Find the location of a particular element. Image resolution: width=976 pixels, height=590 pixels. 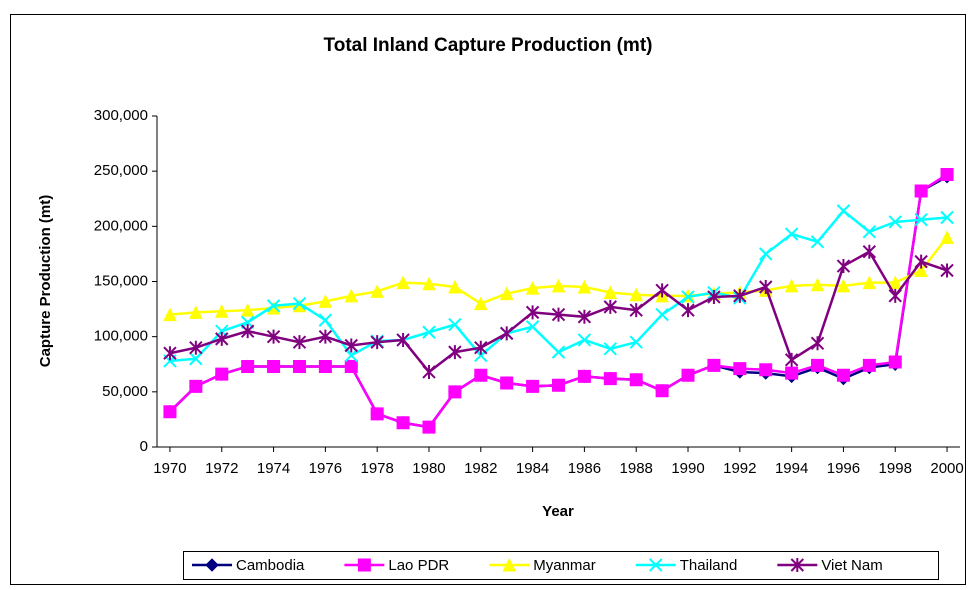

x-tick-label: 1986 is located at coordinates (584, 468).